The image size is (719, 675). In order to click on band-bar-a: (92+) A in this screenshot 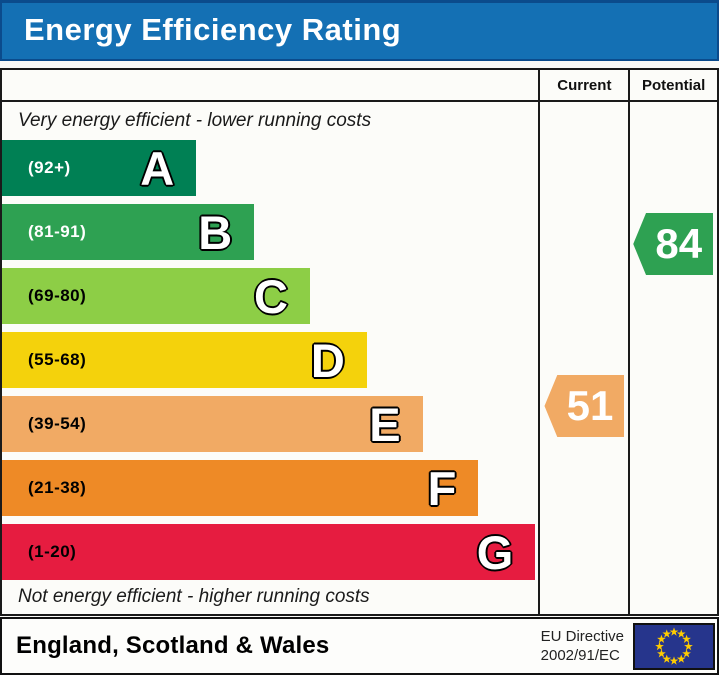, I will do `click(99, 168)`.